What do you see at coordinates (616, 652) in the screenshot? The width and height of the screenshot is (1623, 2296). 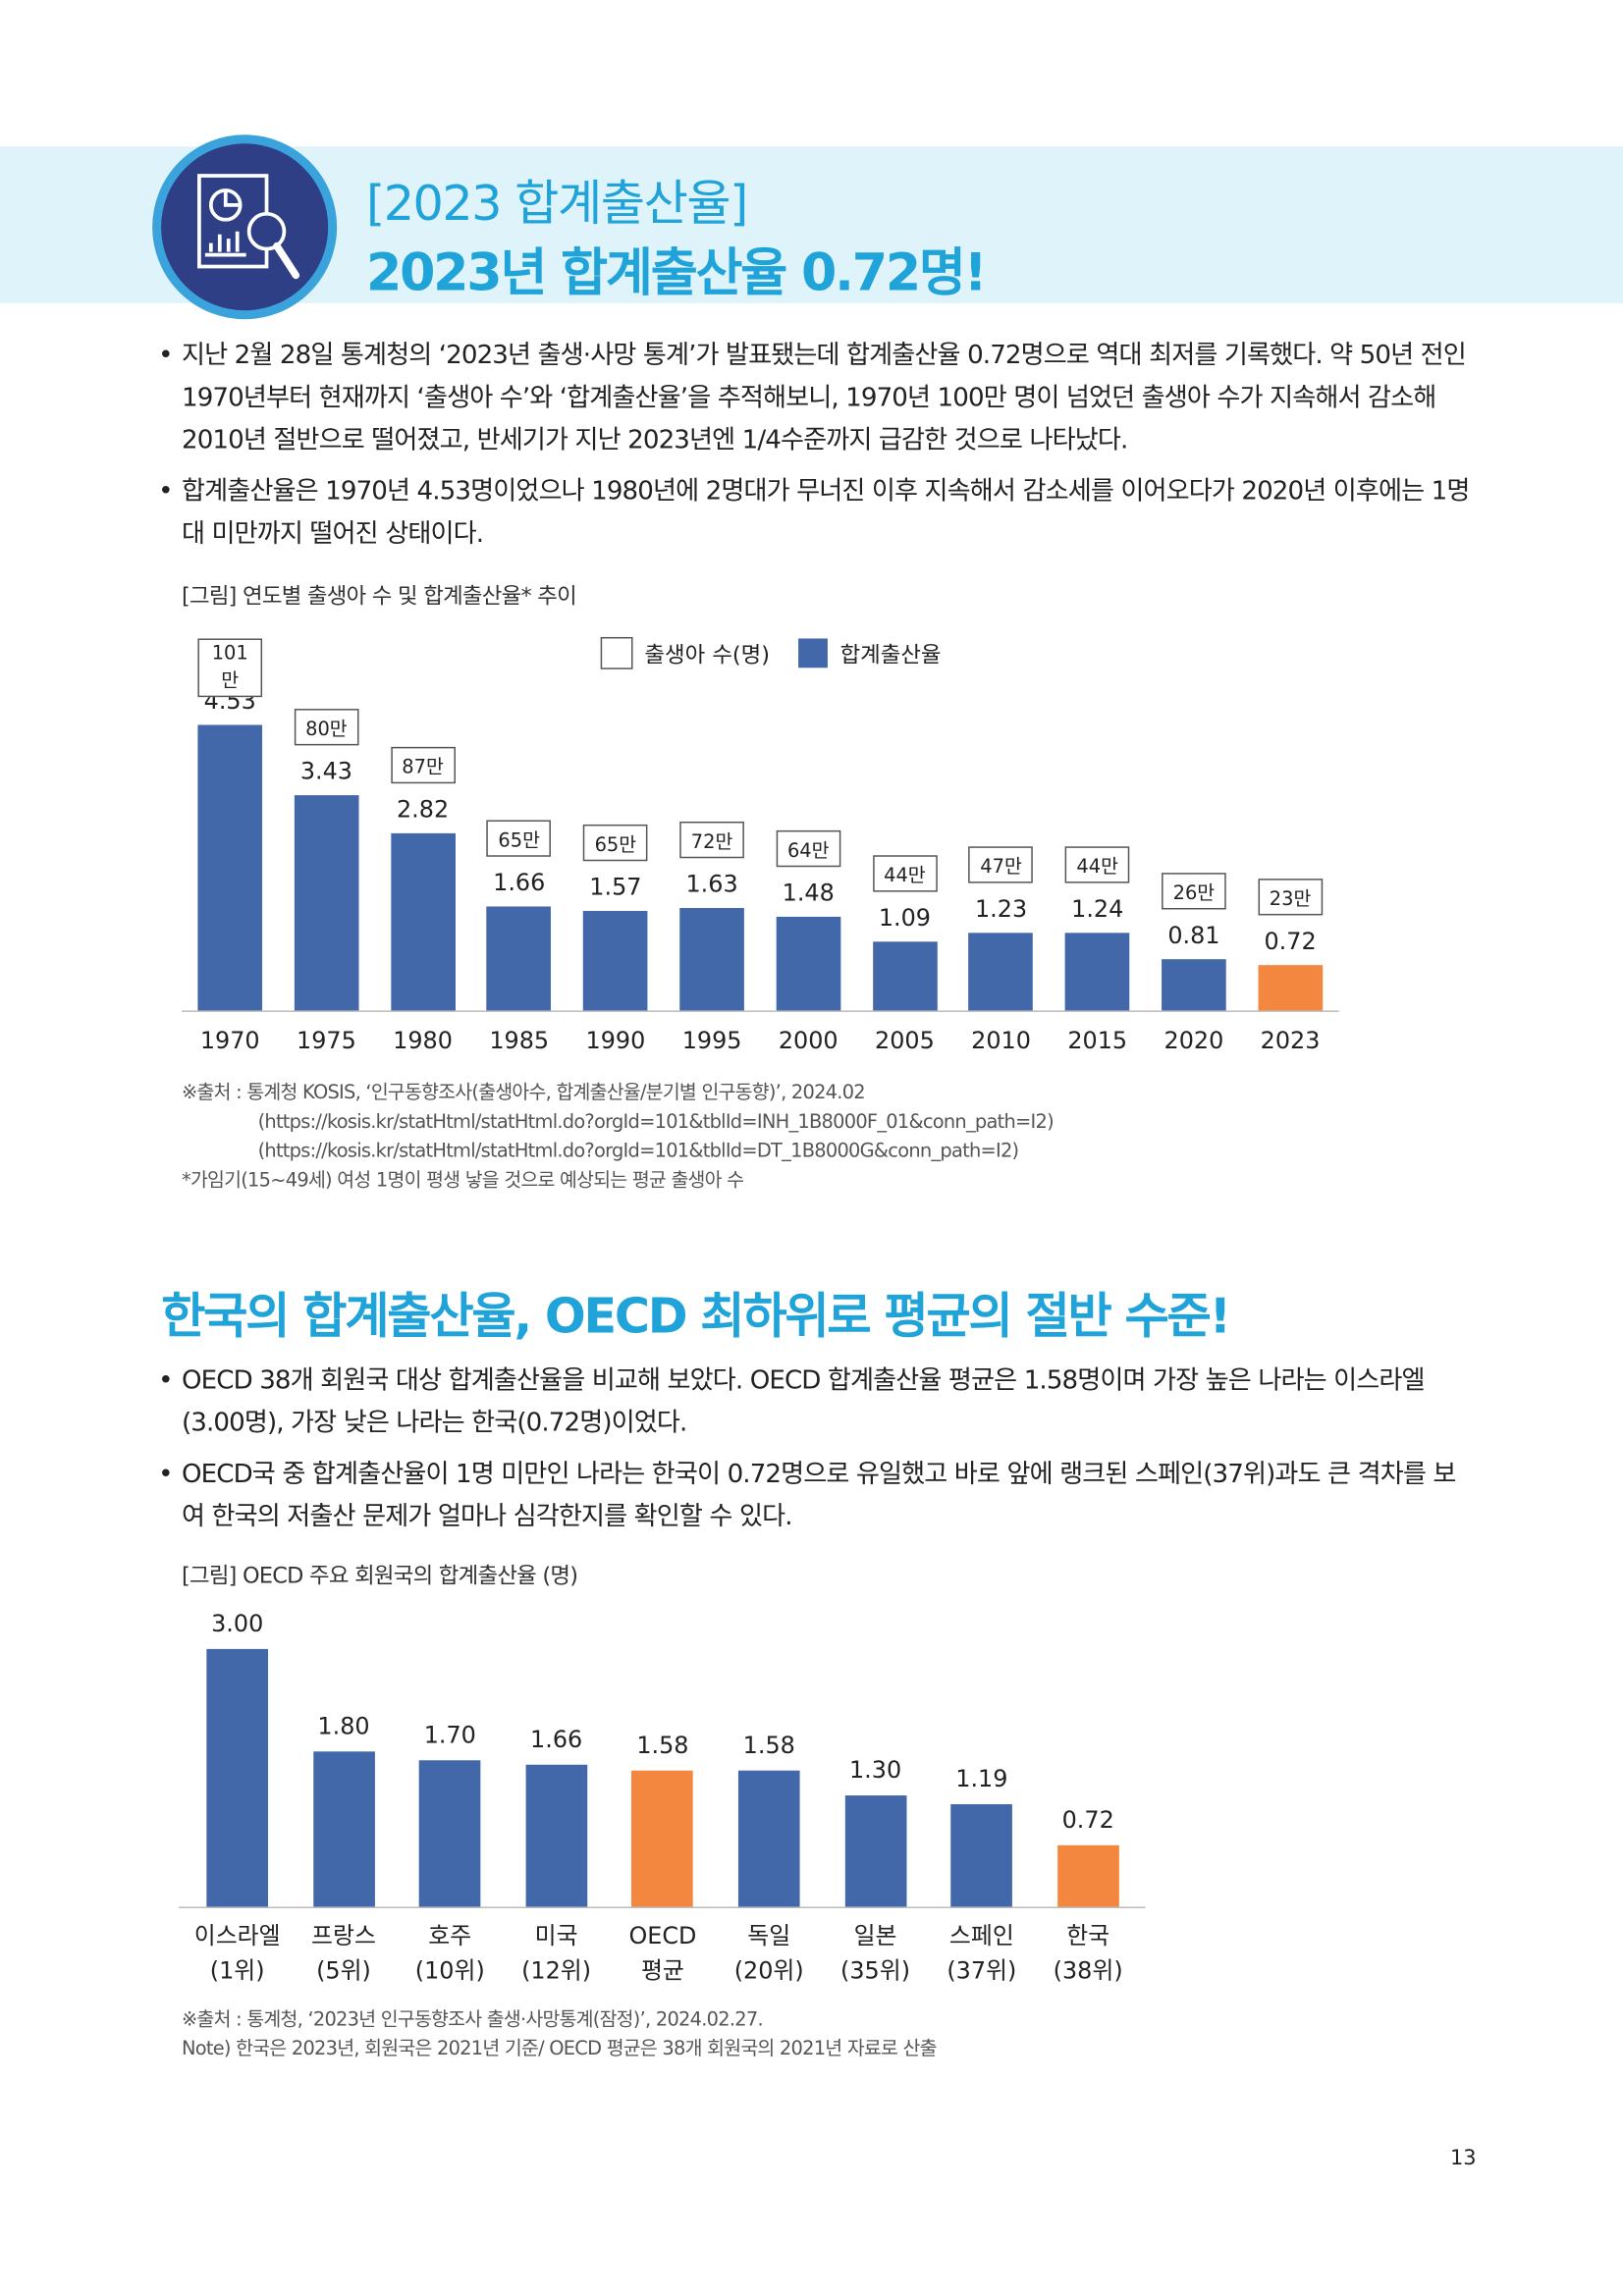 I see `legend-swatch-births` at bounding box center [616, 652].